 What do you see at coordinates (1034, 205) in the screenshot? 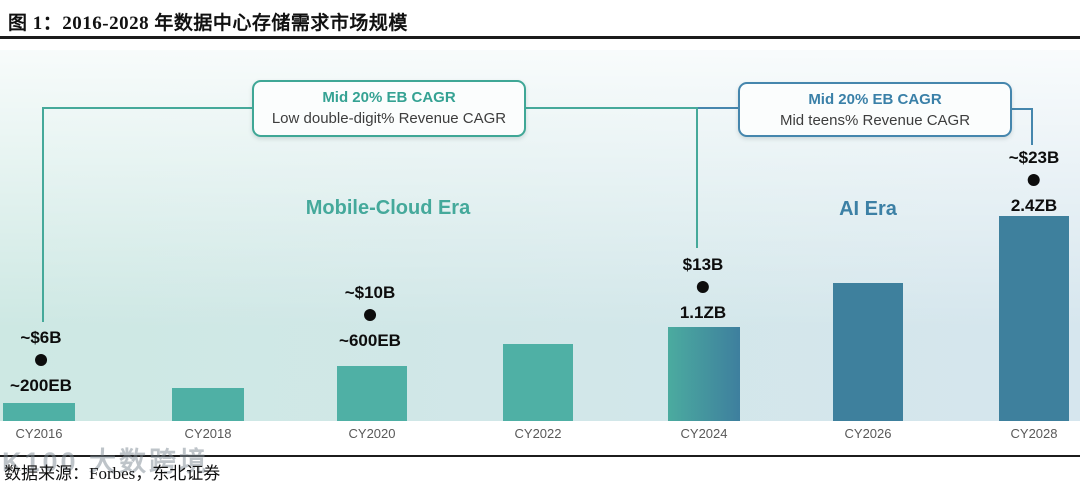
I see `capacity-label: 2.4ZB` at bounding box center [1034, 205].